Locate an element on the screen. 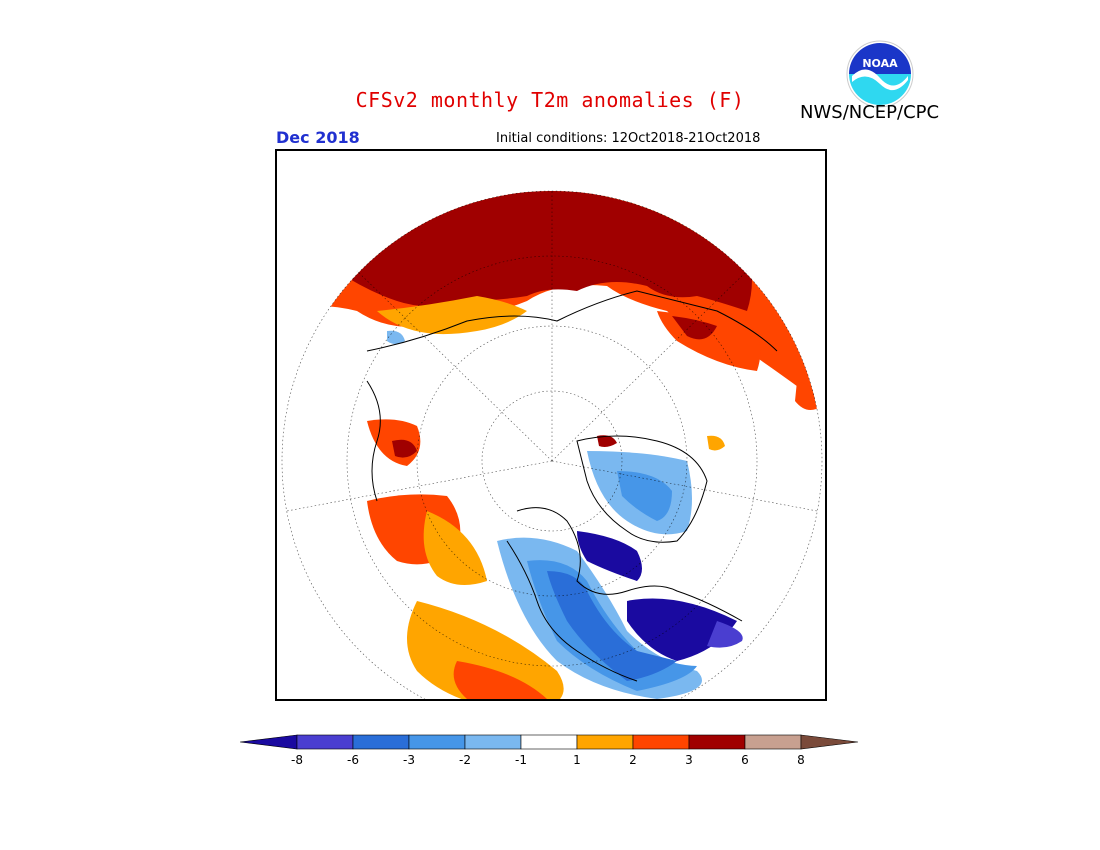 This screenshot has width=1100, height=850. colorbar-tick-label: 6 is located at coordinates (745, 760).